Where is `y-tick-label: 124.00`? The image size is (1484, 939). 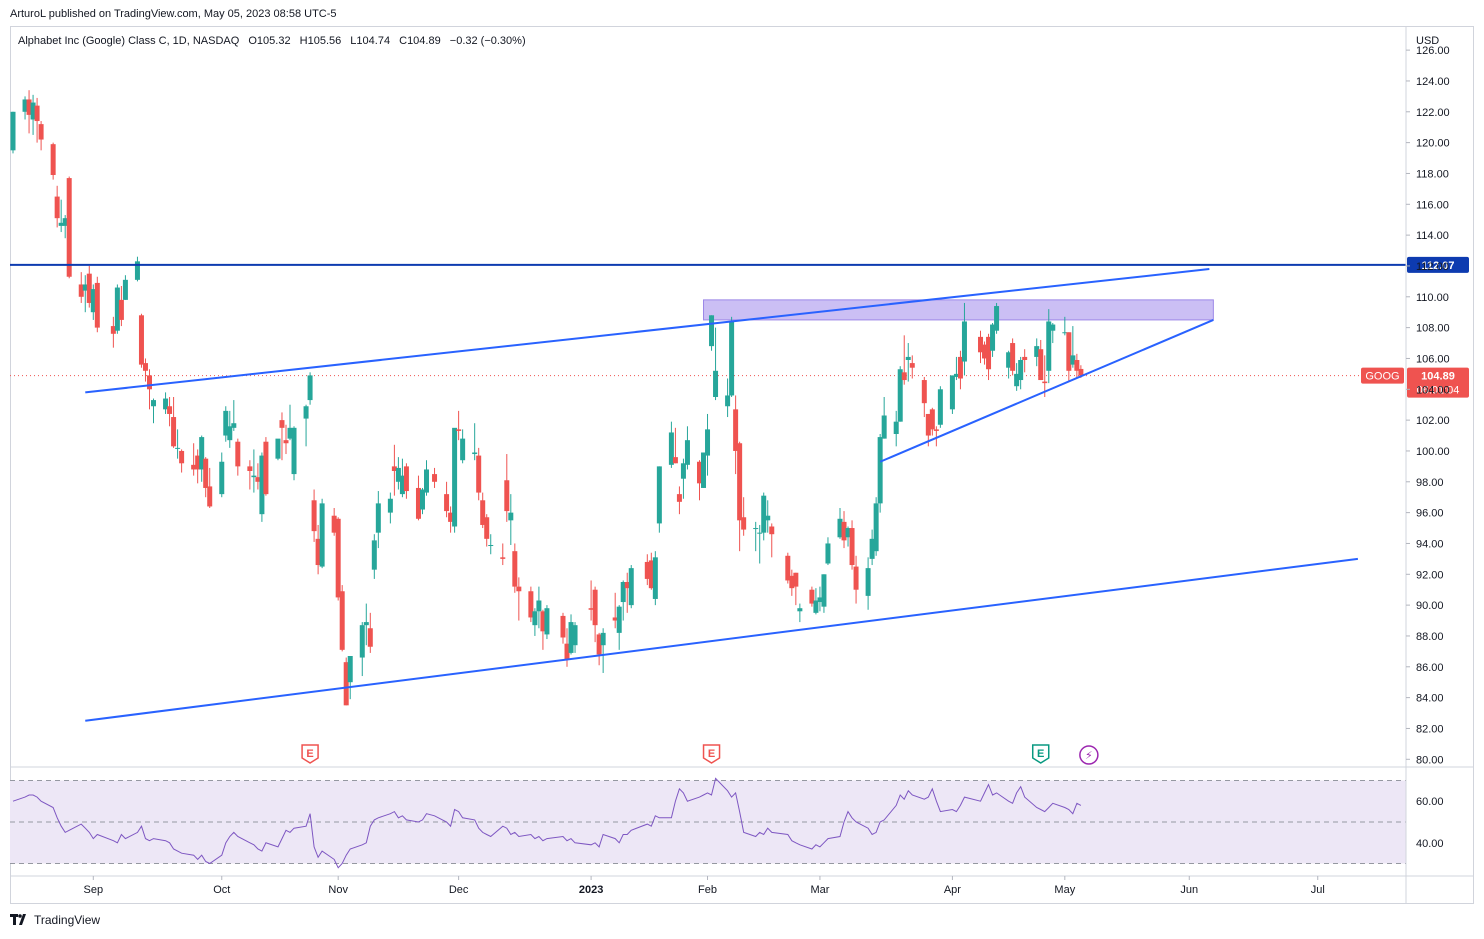
y-tick-label: 124.00 is located at coordinates (1433, 82).